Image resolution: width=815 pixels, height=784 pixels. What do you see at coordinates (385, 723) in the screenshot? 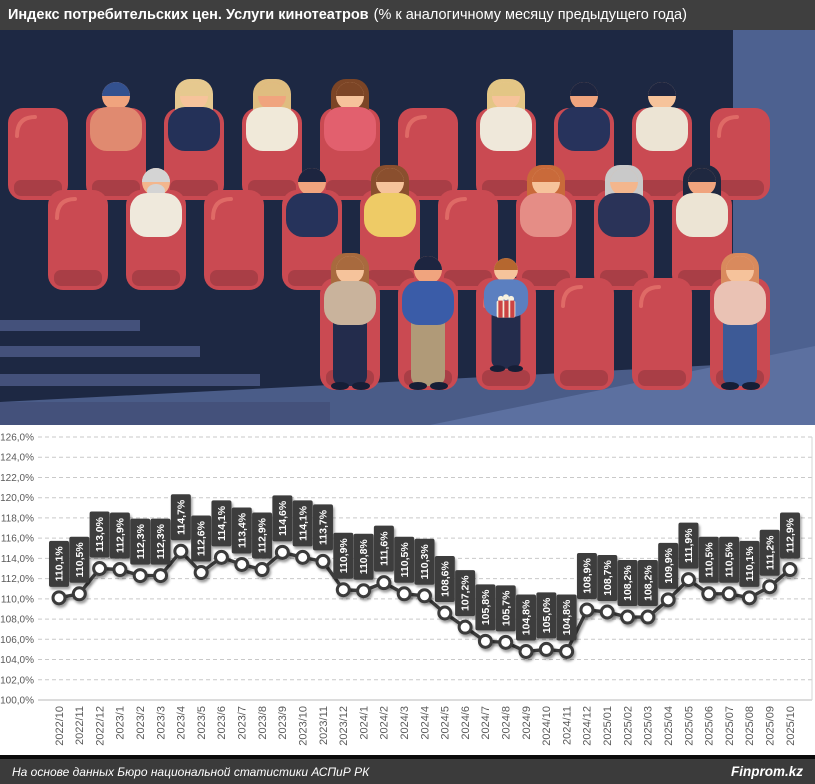
I see `svg-text: 2024/2` at bounding box center [385, 723].